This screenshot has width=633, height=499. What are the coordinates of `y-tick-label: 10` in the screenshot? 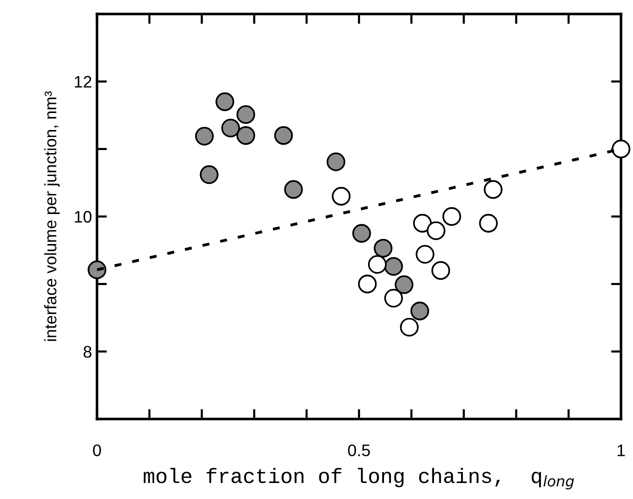 It's located at (83, 216).